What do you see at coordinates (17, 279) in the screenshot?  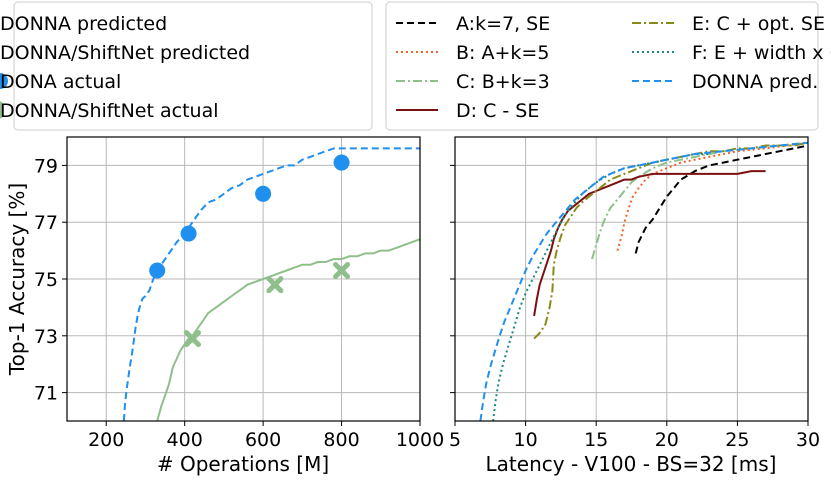 I see `y-axis-label: Top-1 Accuracy [%]` at bounding box center [17, 279].